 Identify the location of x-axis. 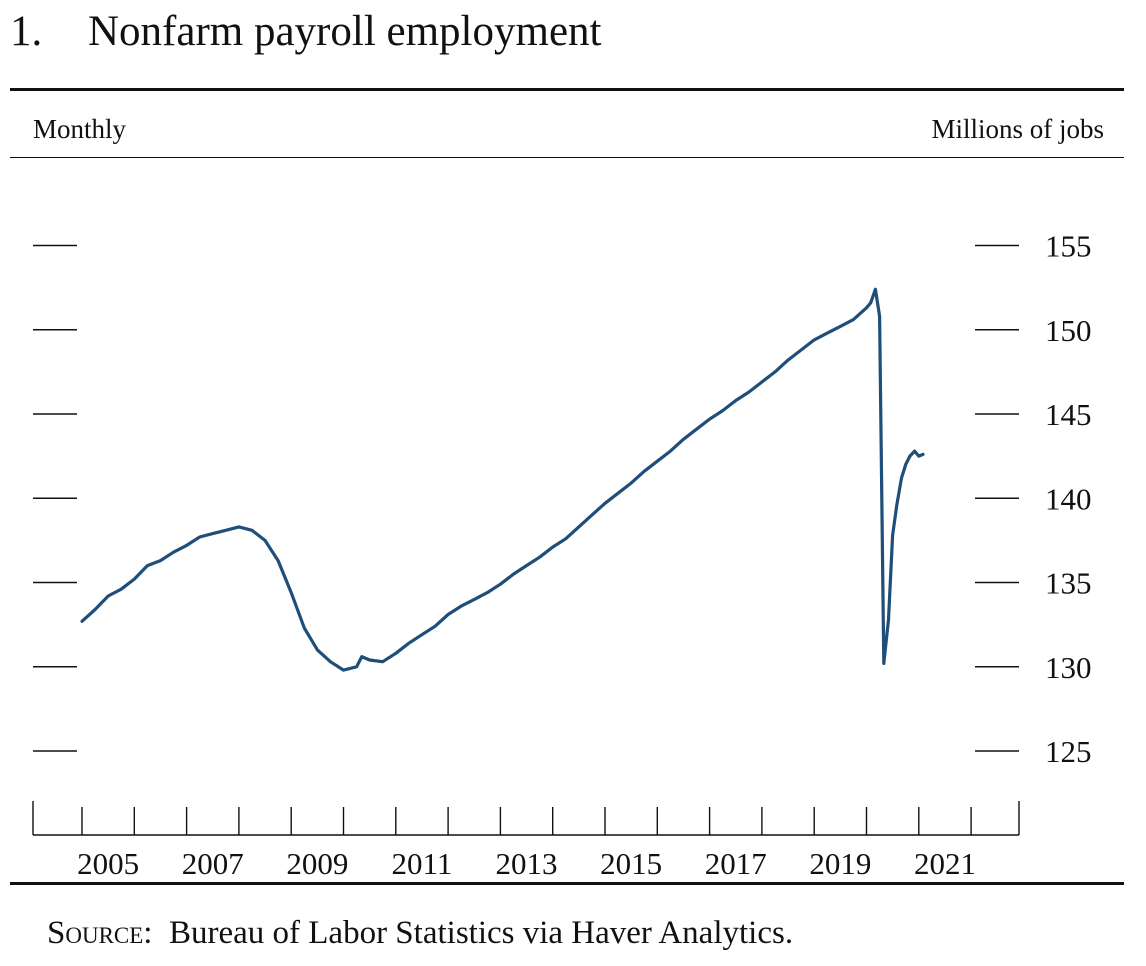
(526, 818).